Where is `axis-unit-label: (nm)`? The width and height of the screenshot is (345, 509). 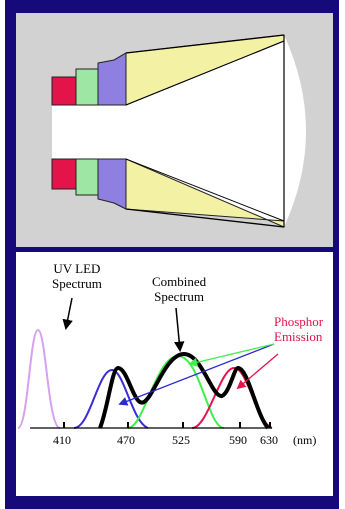 axis-unit-label: (nm) is located at coordinates (305, 440).